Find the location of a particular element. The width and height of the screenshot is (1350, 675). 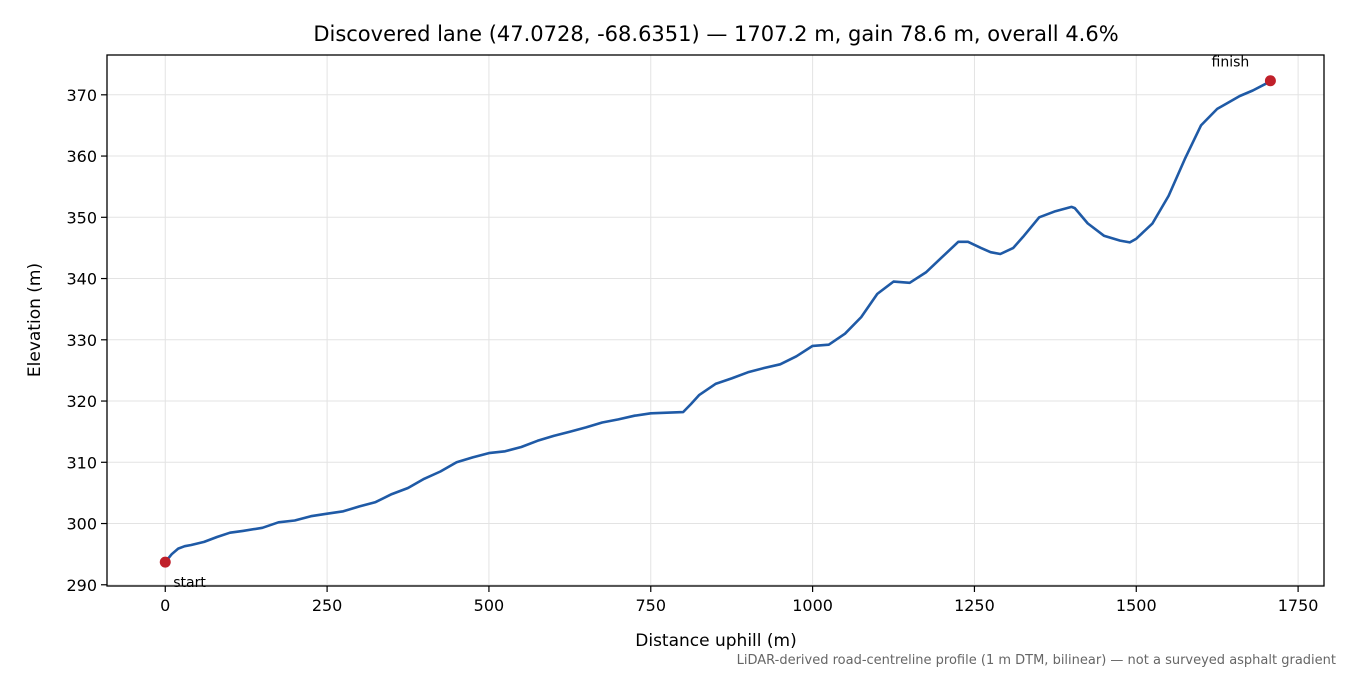

finish-label: finish is located at coordinates (1231, 63).